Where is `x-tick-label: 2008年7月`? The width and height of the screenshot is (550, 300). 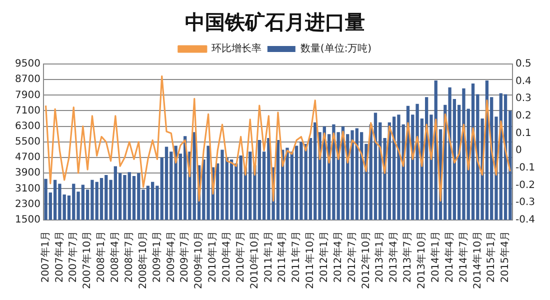 x-tick-label: 2008年7月 is located at coordinates (128, 256).